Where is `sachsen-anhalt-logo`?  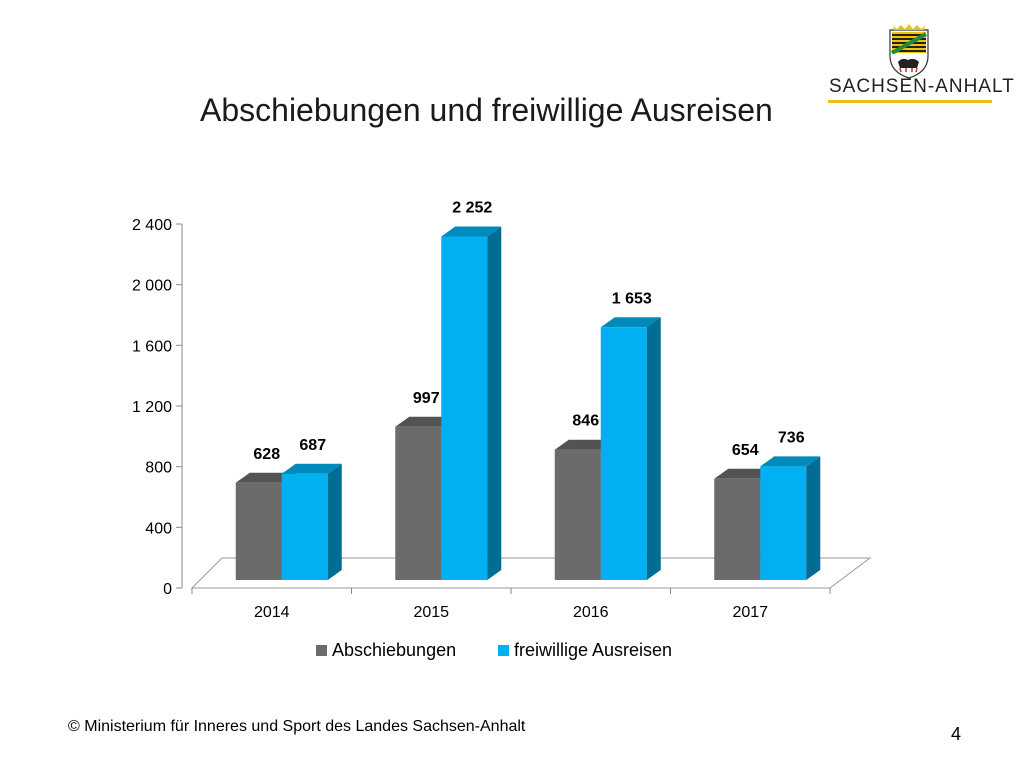 sachsen-anhalt-logo is located at coordinates (909, 51).